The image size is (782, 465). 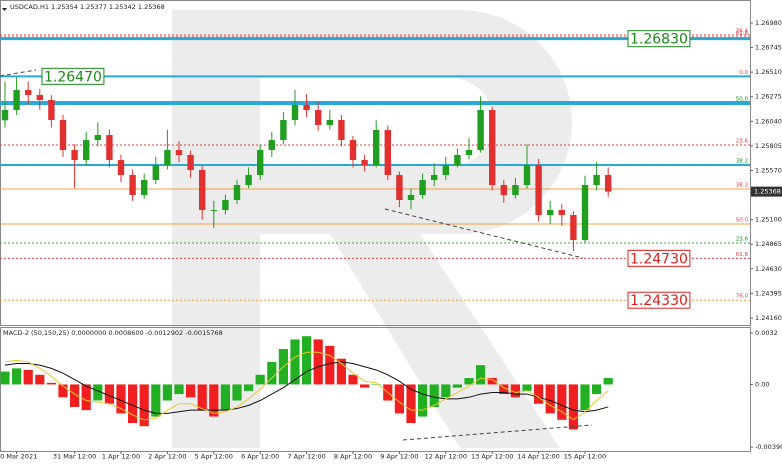 I want to click on y-tick-label: 1.26510, so click(x=768, y=72).